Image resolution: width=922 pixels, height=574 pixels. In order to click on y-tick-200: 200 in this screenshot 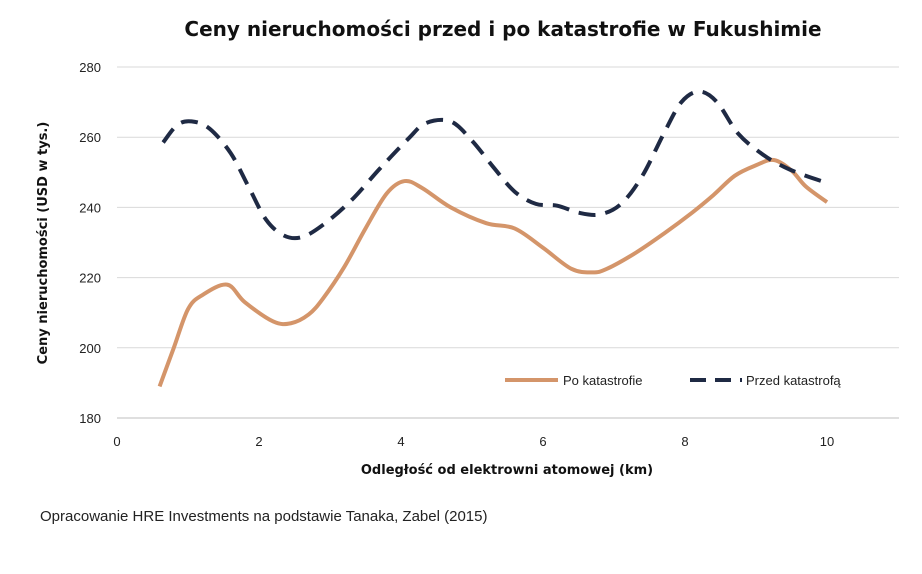, I will do `click(90, 348)`.